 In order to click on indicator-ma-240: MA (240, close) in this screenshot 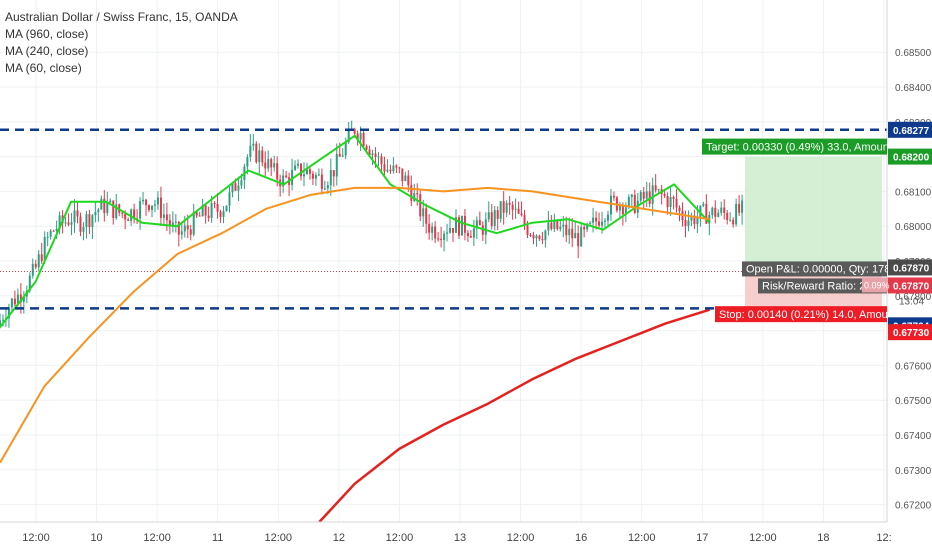, I will do `click(46, 51)`.